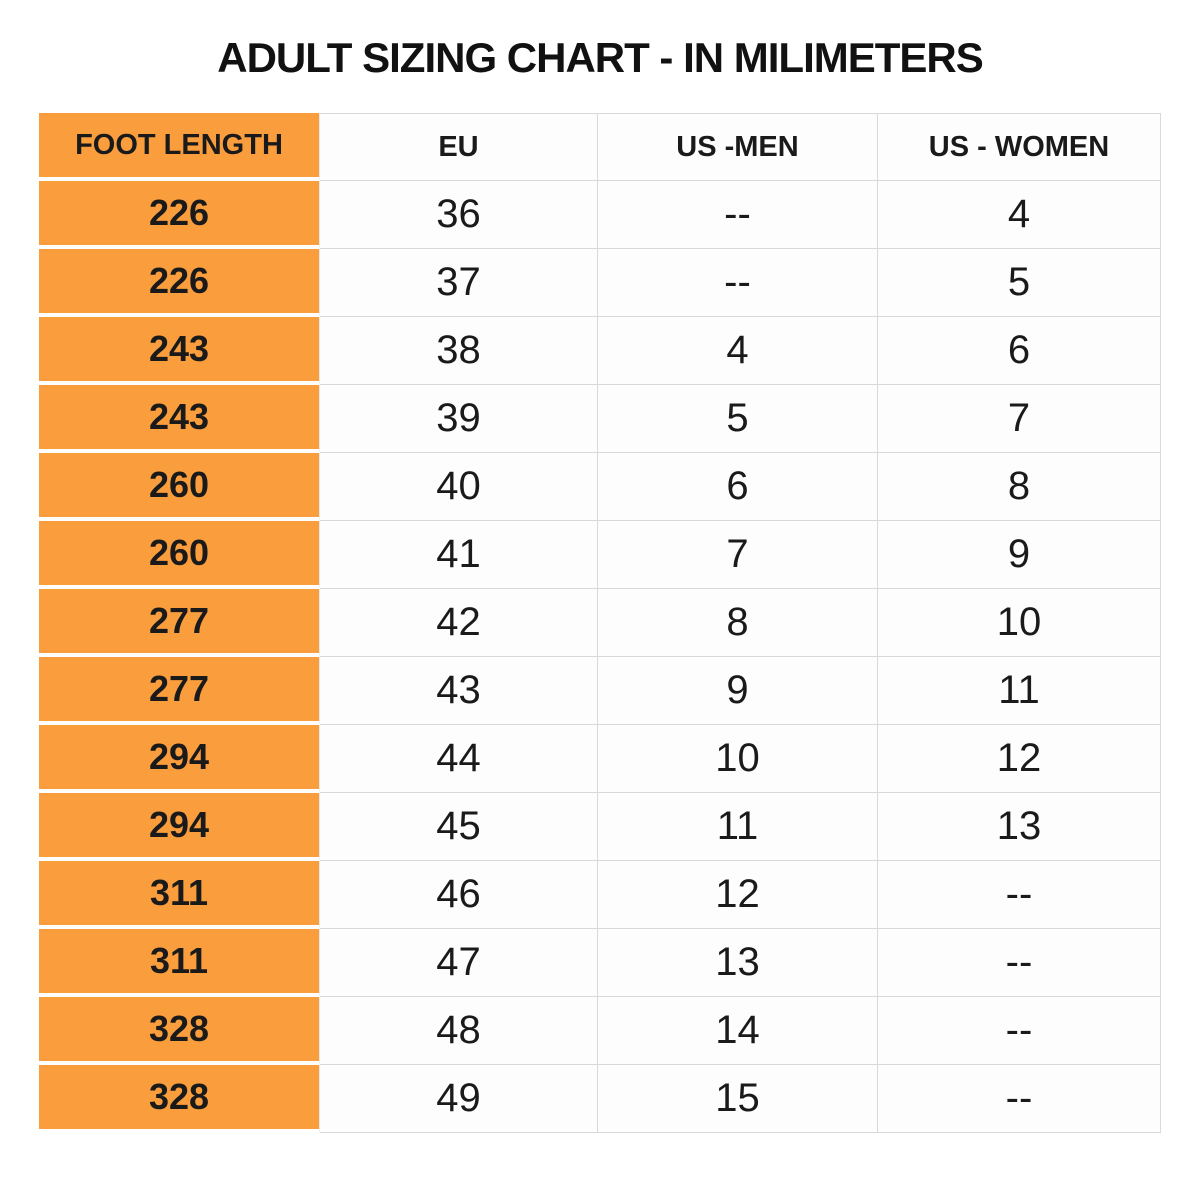 This screenshot has width=1200, height=1197. What do you see at coordinates (738, 555) in the screenshot?
I see `us-men-cell: 7` at bounding box center [738, 555].